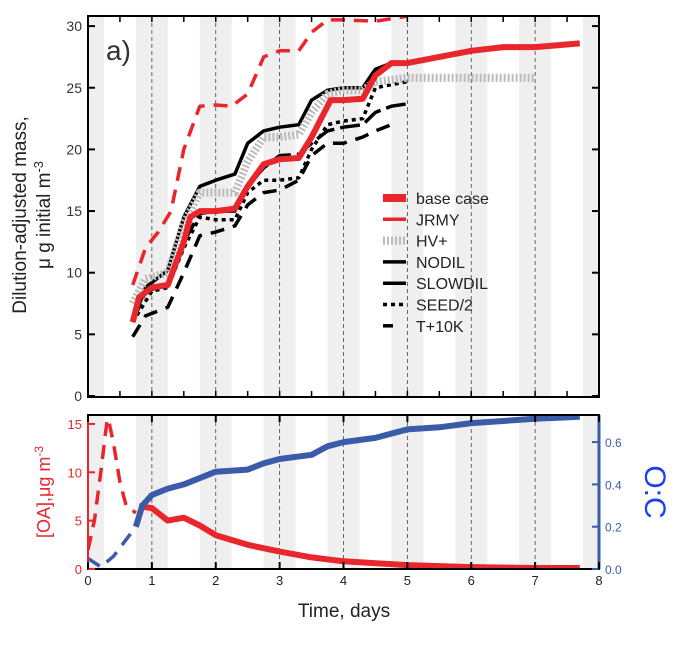  I want to click on x-tick-label: 4, so click(343, 580).